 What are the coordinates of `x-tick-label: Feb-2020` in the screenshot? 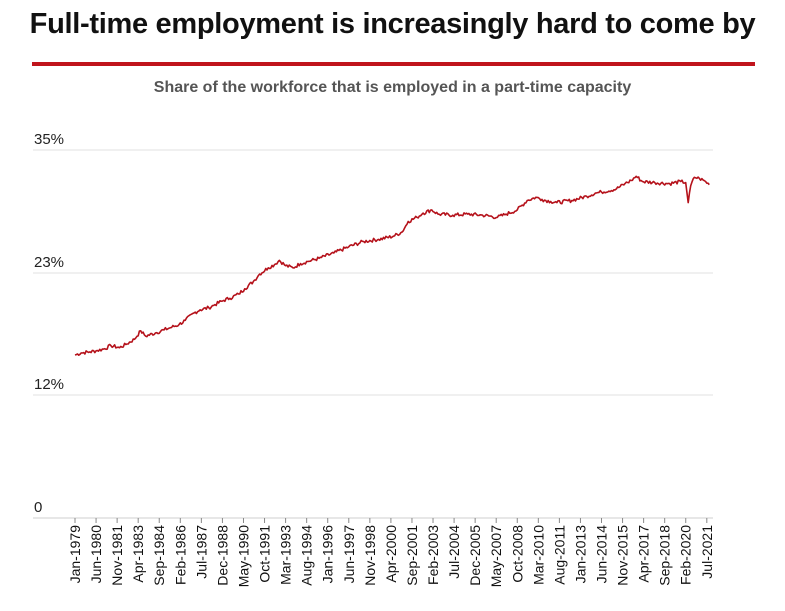 It's located at (686, 555).